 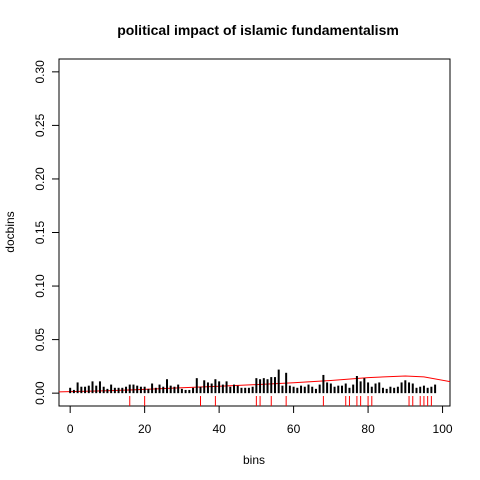 I want to click on y-tick-label: 0.10, so click(x=40, y=286).